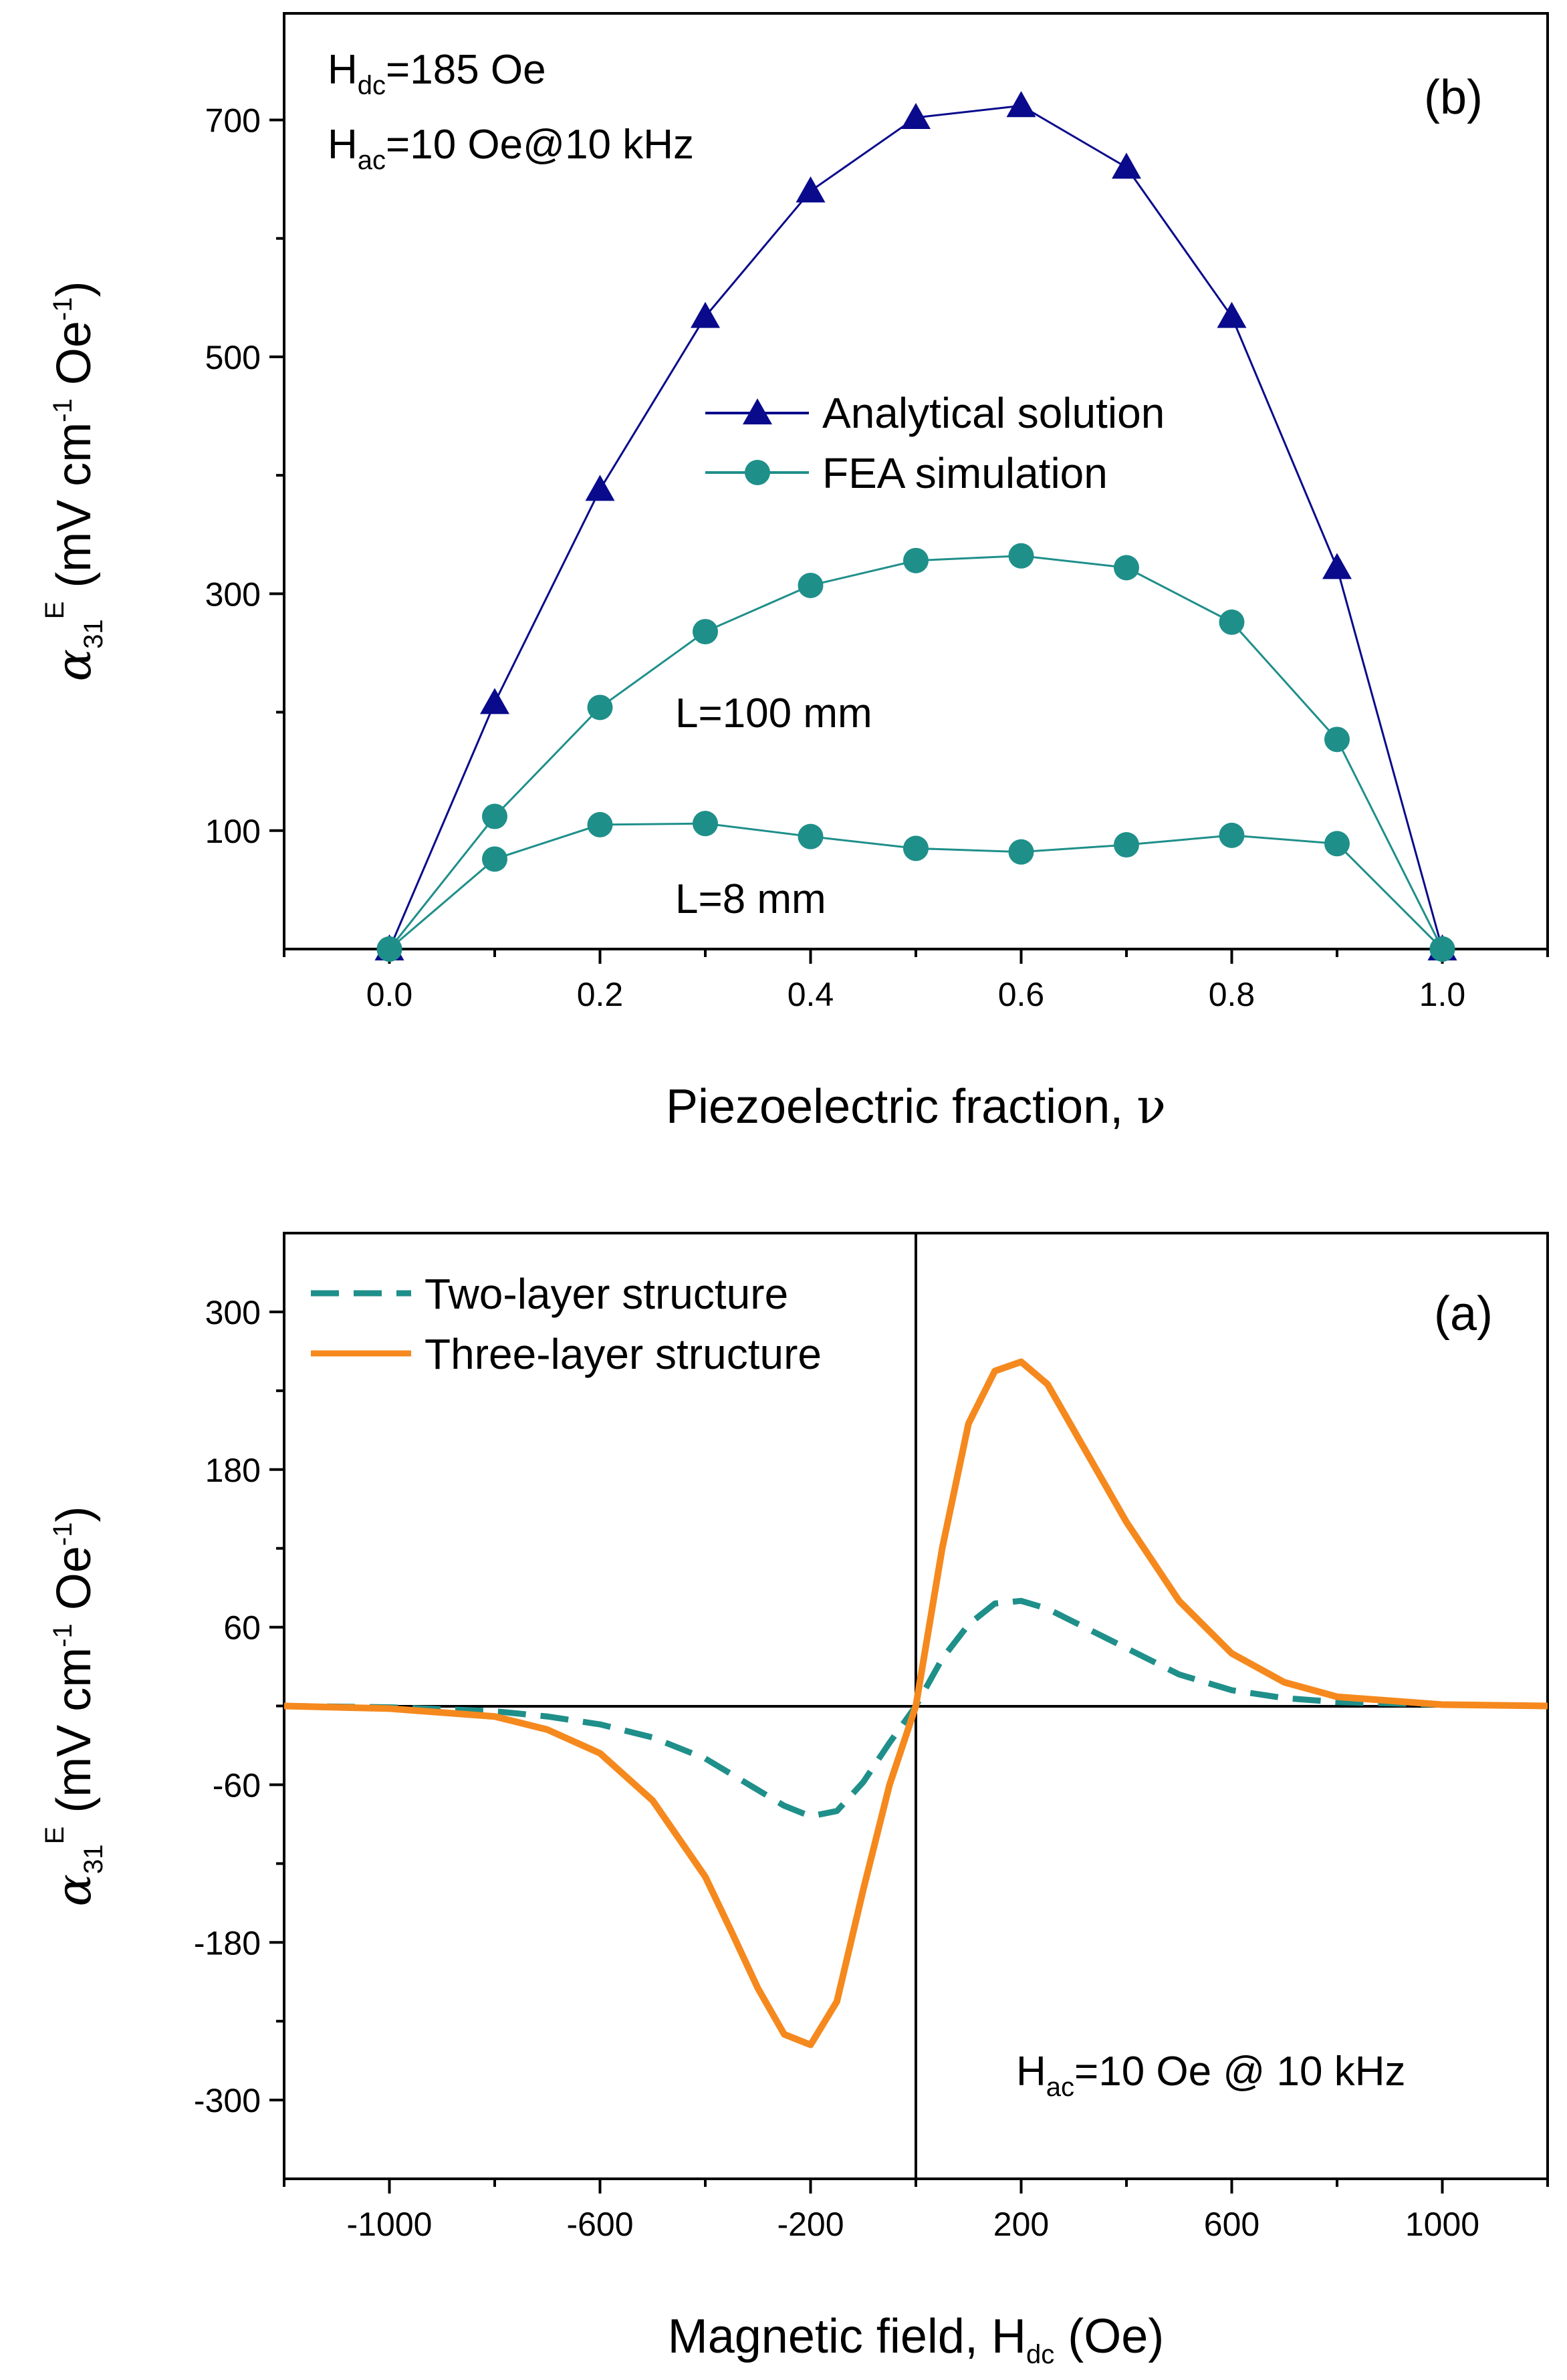 This screenshot has height=2380, width=1567. I want to click on legend-three-layer-text: Three-layer structure, so click(624, 1354).